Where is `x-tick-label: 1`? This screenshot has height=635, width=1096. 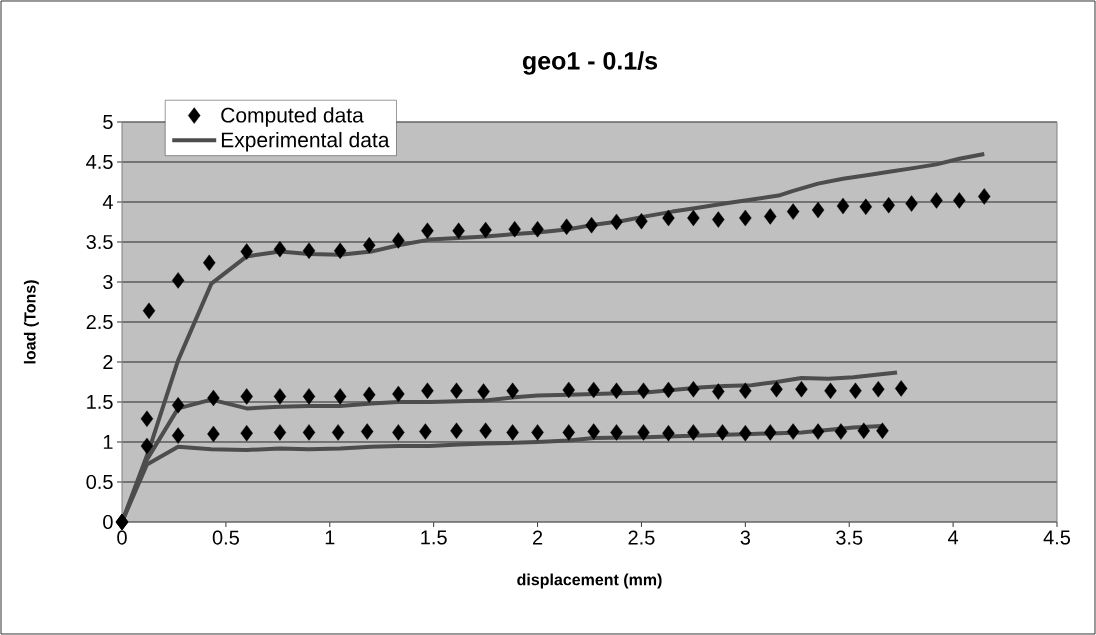 x-tick-label: 1 is located at coordinates (330, 537).